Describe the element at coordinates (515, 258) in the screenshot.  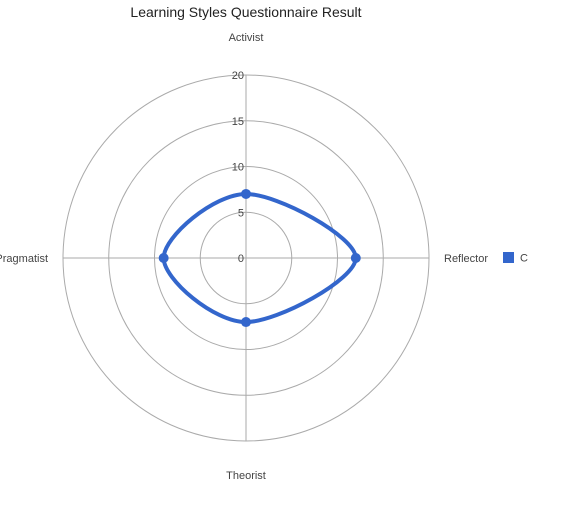
I see `legend: C` at that location.